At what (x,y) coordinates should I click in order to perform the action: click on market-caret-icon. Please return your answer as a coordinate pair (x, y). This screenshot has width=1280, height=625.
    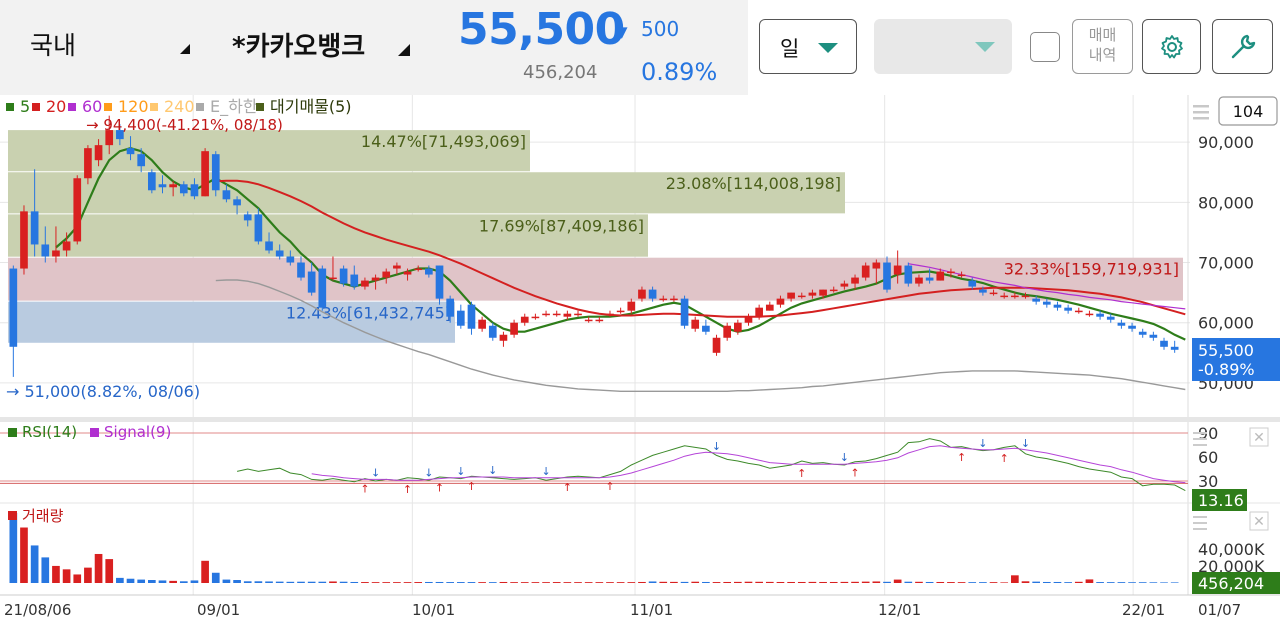
    Looking at the image, I should click on (185, 49).